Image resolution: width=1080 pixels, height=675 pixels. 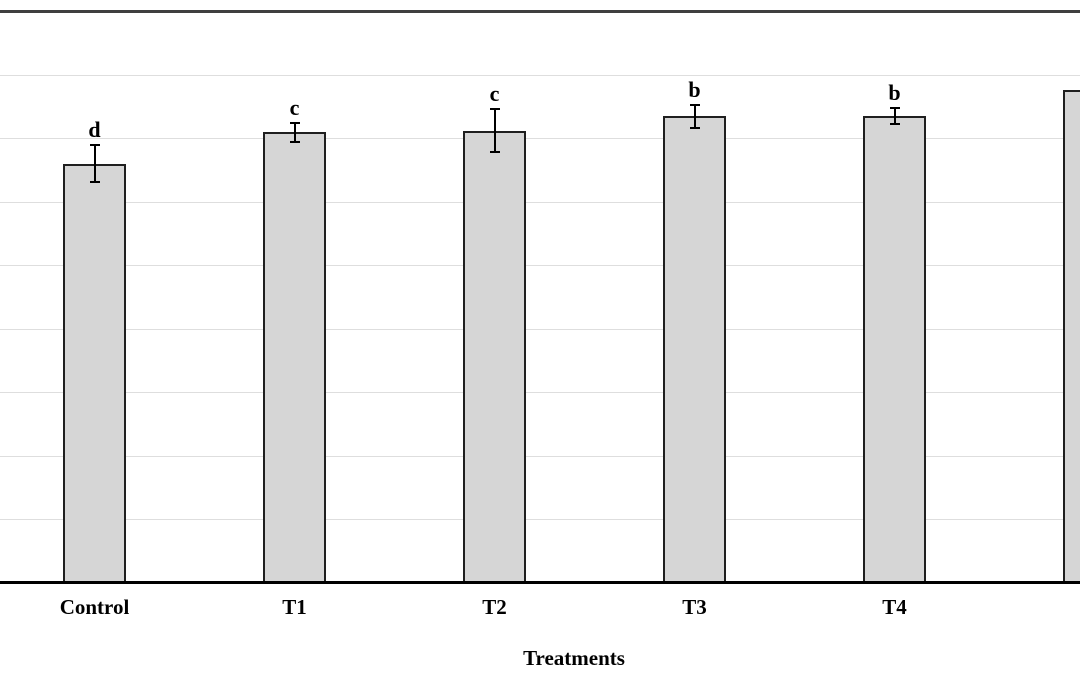 I want to click on error-bar-cap-top-t4, so click(x=894, y=107).